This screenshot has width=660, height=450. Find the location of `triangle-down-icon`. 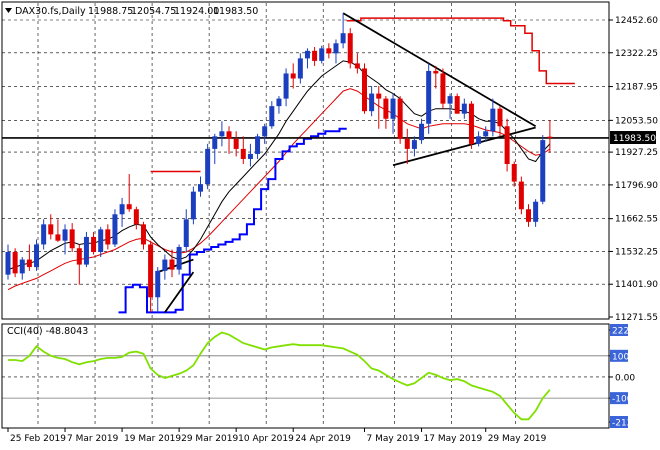

triangle-down-icon is located at coordinates (8, 10).